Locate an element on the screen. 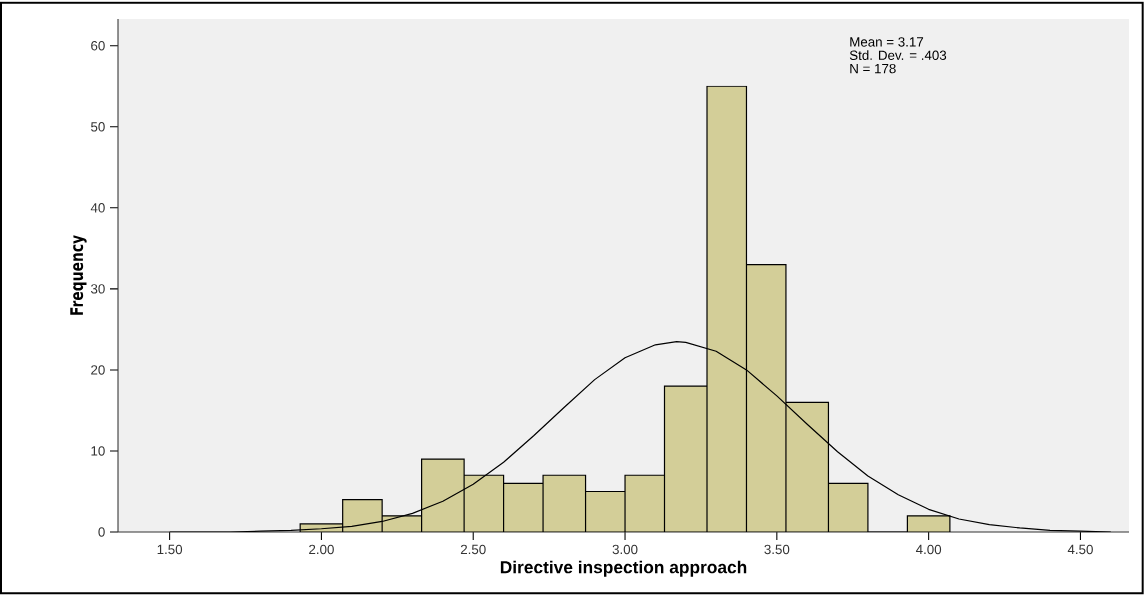 Image resolution: width=1144 pixels, height=596 pixels. x-axis-title: Directive inspection approach is located at coordinates (623, 568).